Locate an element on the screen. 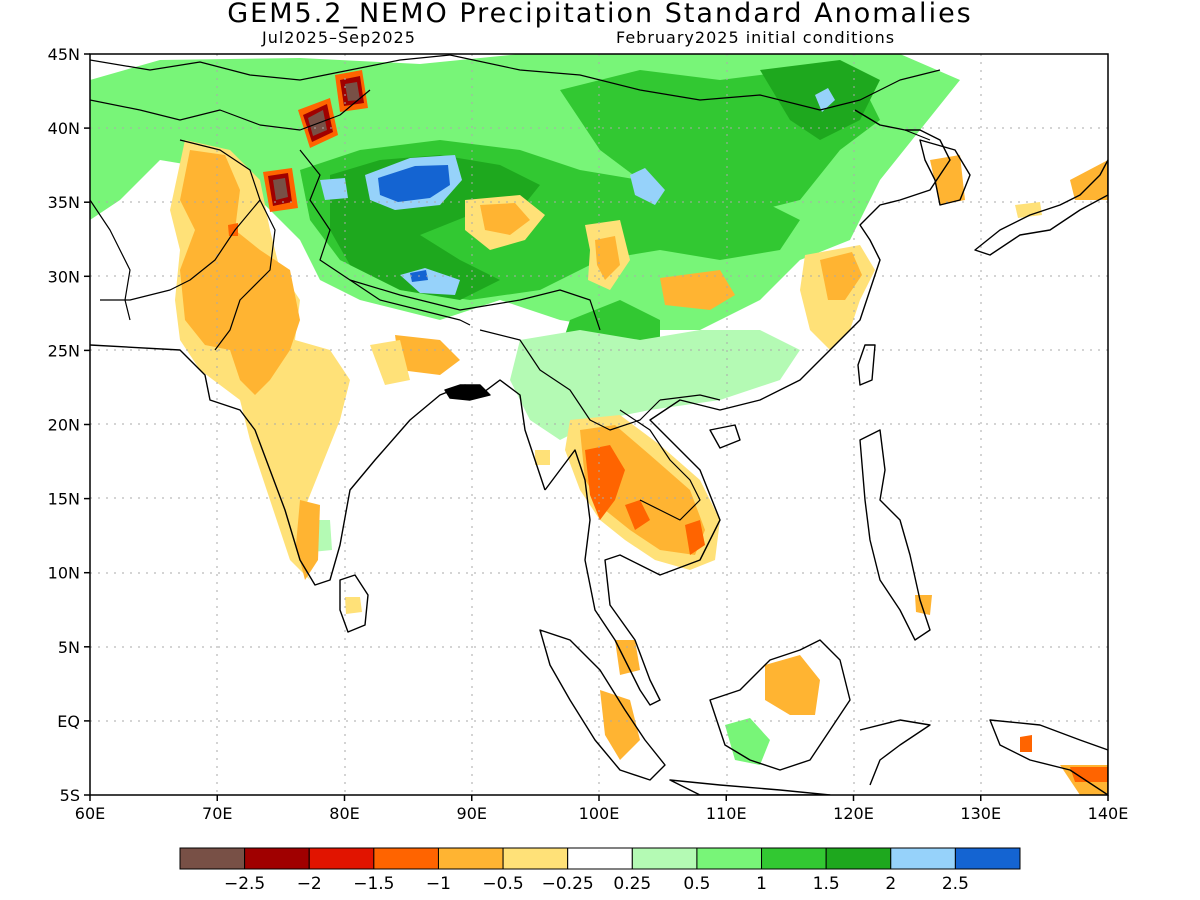 The width and height of the screenshot is (1200, 900). lon-tick-label: 90E is located at coordinates (472, 813).